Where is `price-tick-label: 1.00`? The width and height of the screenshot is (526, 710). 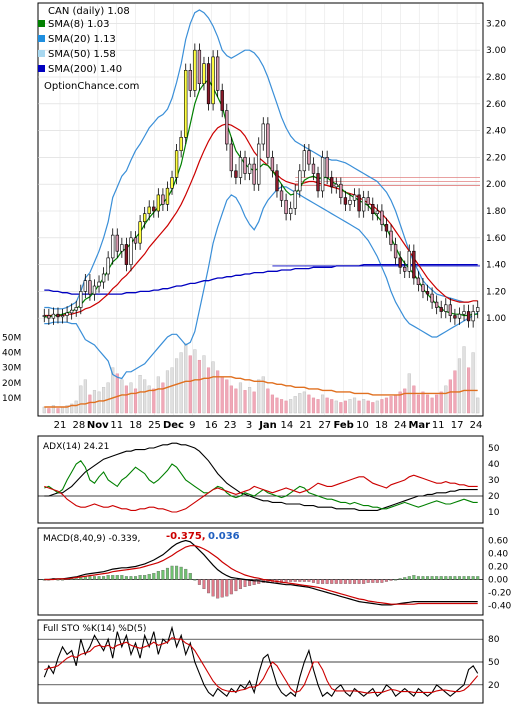
price-tick-label: 1.00 is located at coordinates (496, 319).